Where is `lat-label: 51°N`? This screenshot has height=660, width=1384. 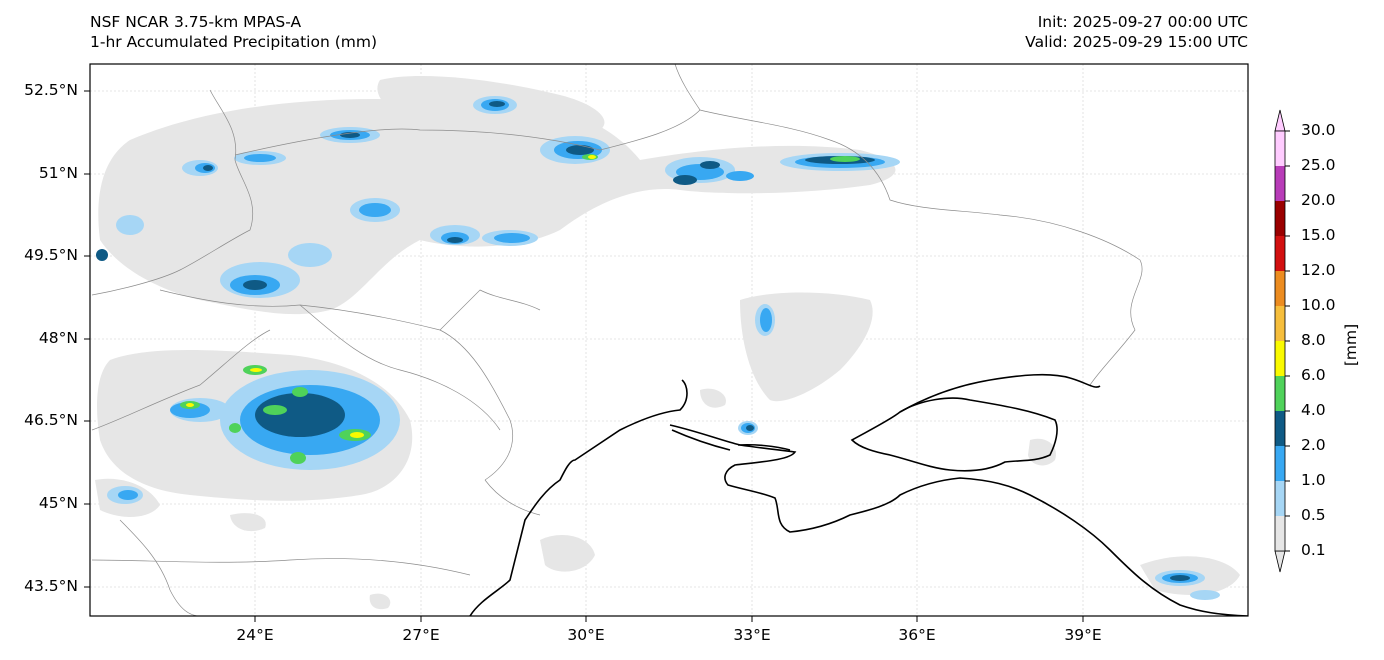
lat-label: 51°N is located at coordinates (58, 173).